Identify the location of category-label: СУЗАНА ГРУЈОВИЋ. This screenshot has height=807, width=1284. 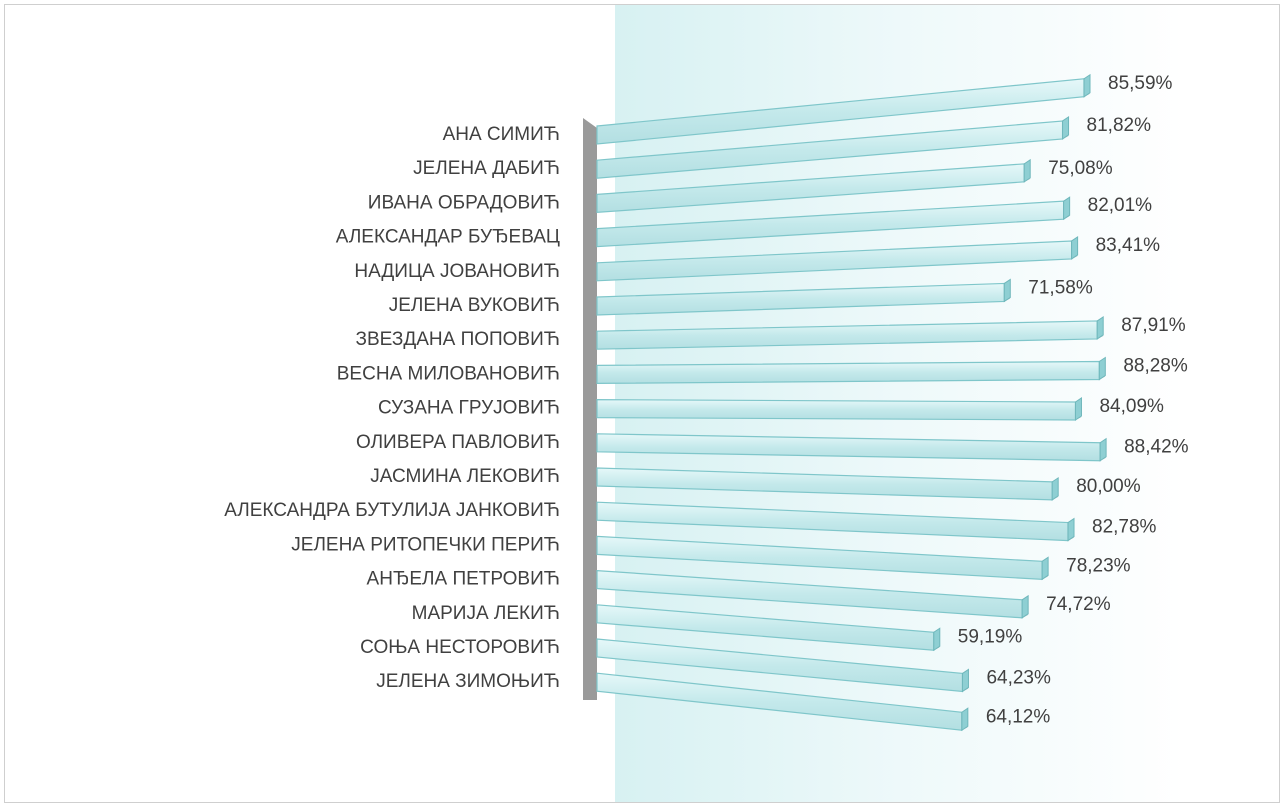
(469, 408).